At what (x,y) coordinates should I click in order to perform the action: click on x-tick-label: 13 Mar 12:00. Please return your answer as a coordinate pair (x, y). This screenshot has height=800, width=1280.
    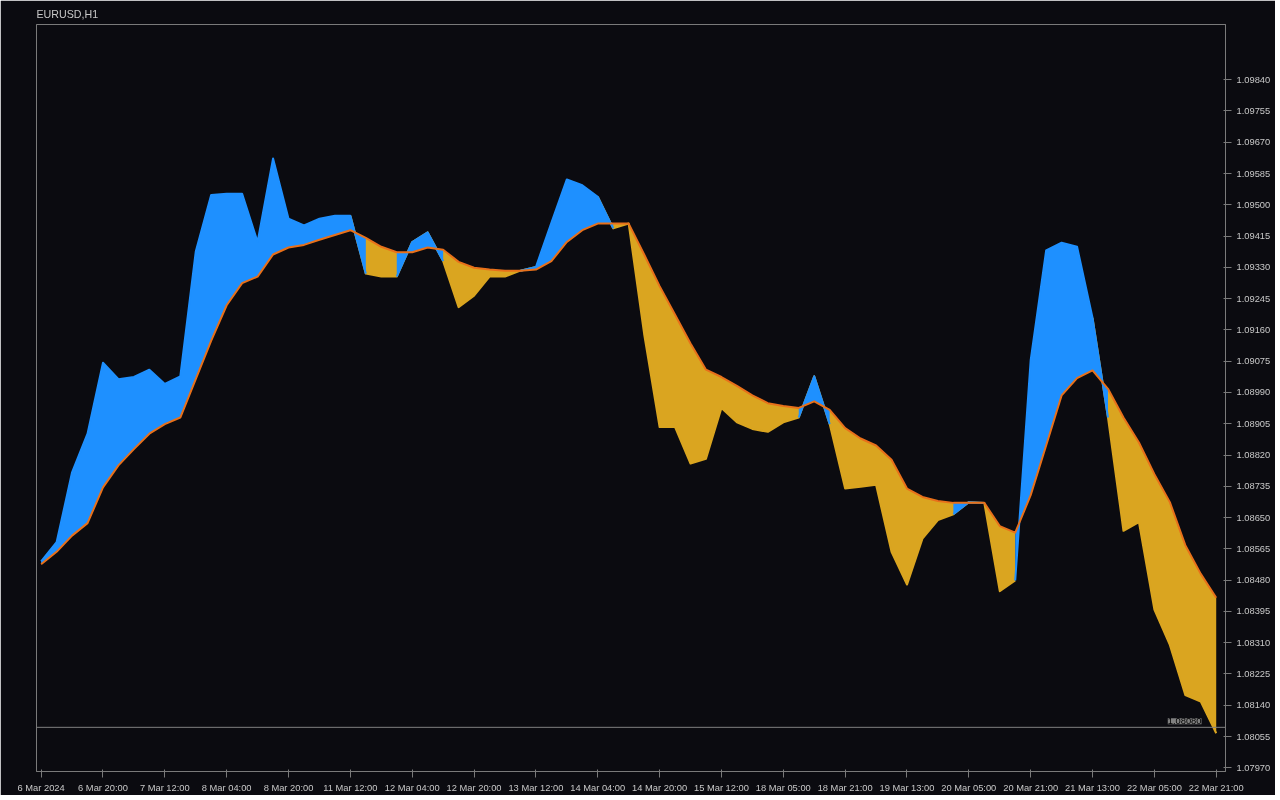
    Looking at the image, I should click on (536, 787).